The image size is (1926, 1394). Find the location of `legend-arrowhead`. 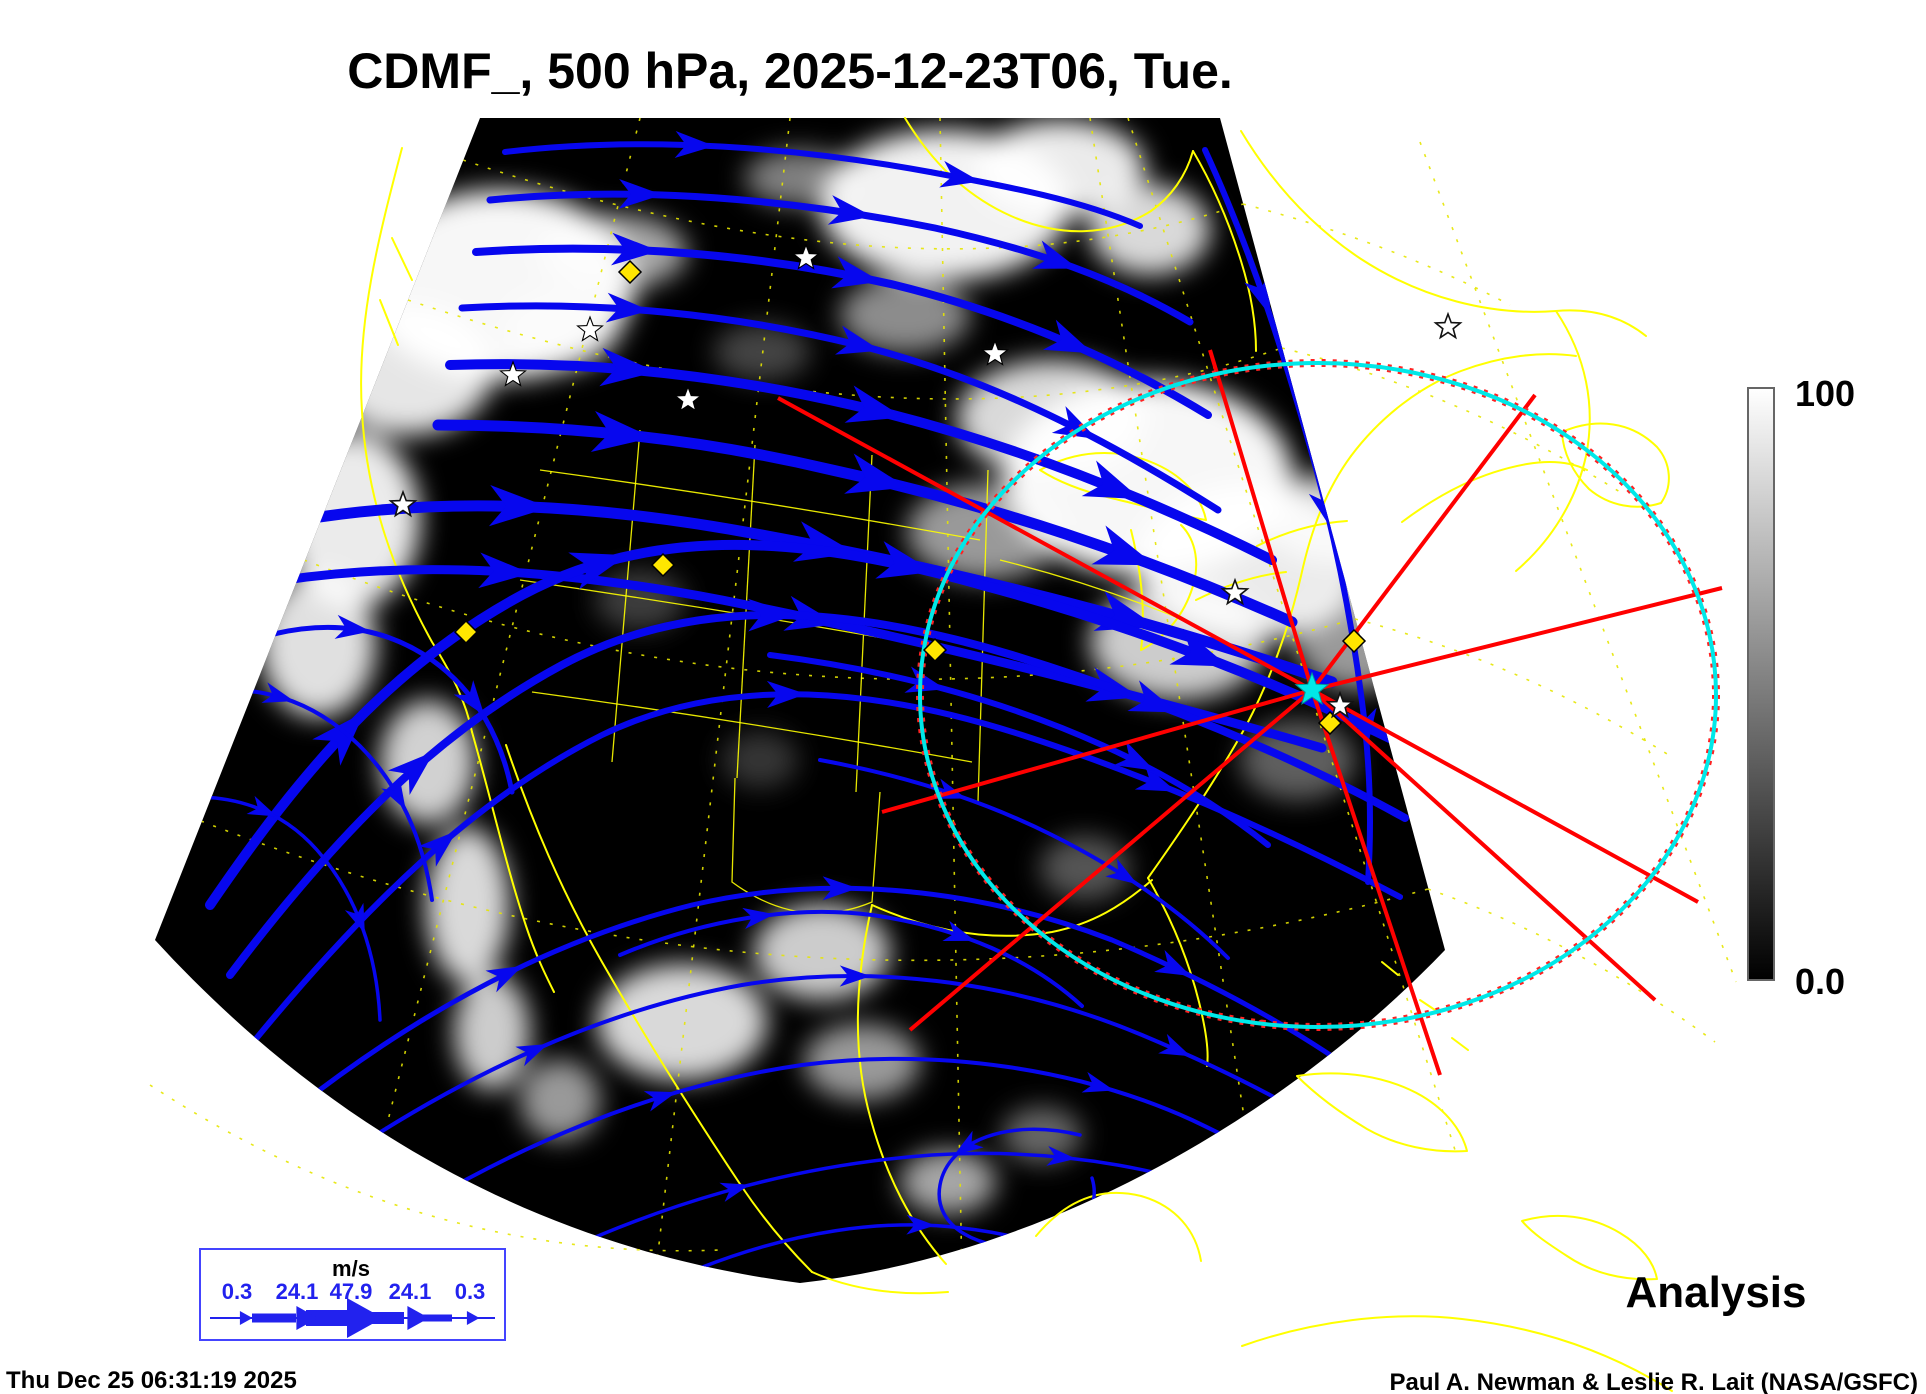

legend-arrowhead is located at coordinates (473, 1318).